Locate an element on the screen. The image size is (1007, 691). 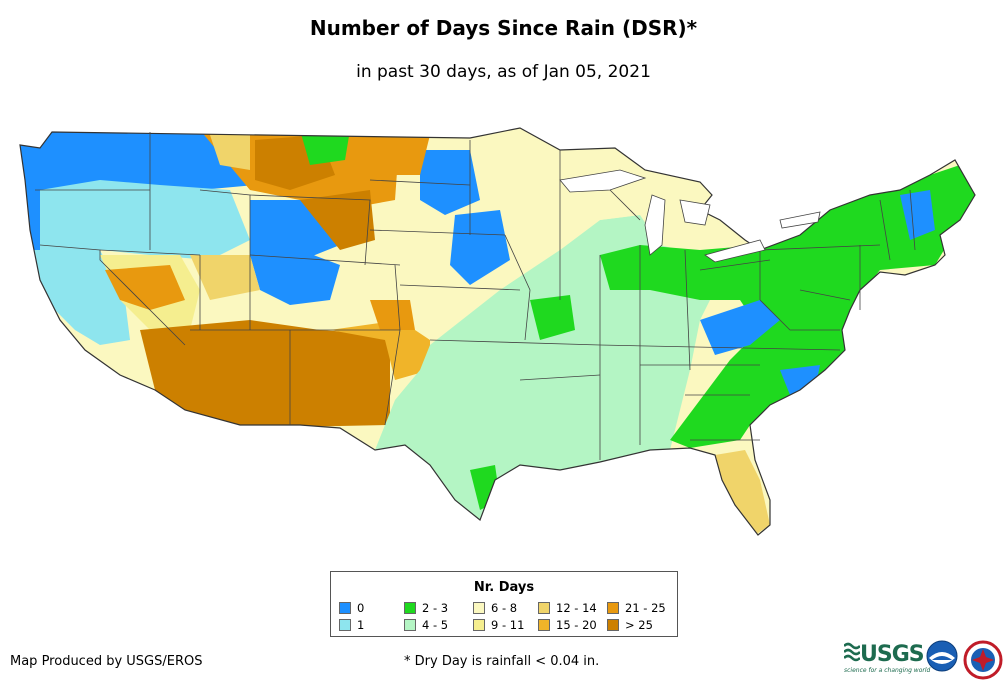
legend-label: 0 is located at coordinates (361, 608).